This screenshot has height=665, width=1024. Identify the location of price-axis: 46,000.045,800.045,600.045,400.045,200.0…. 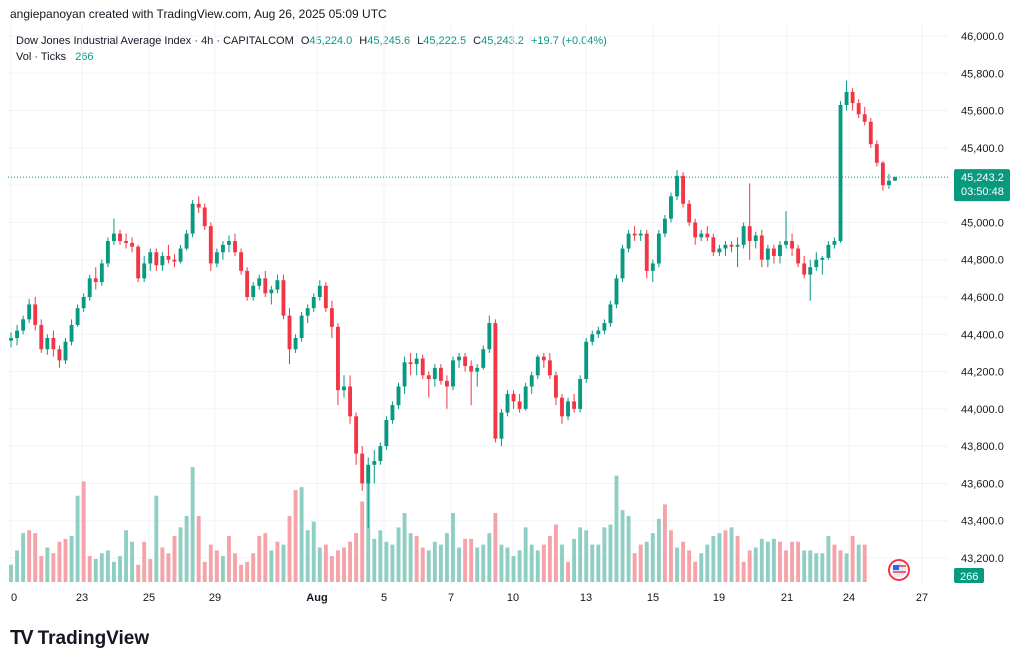
(982, 298).